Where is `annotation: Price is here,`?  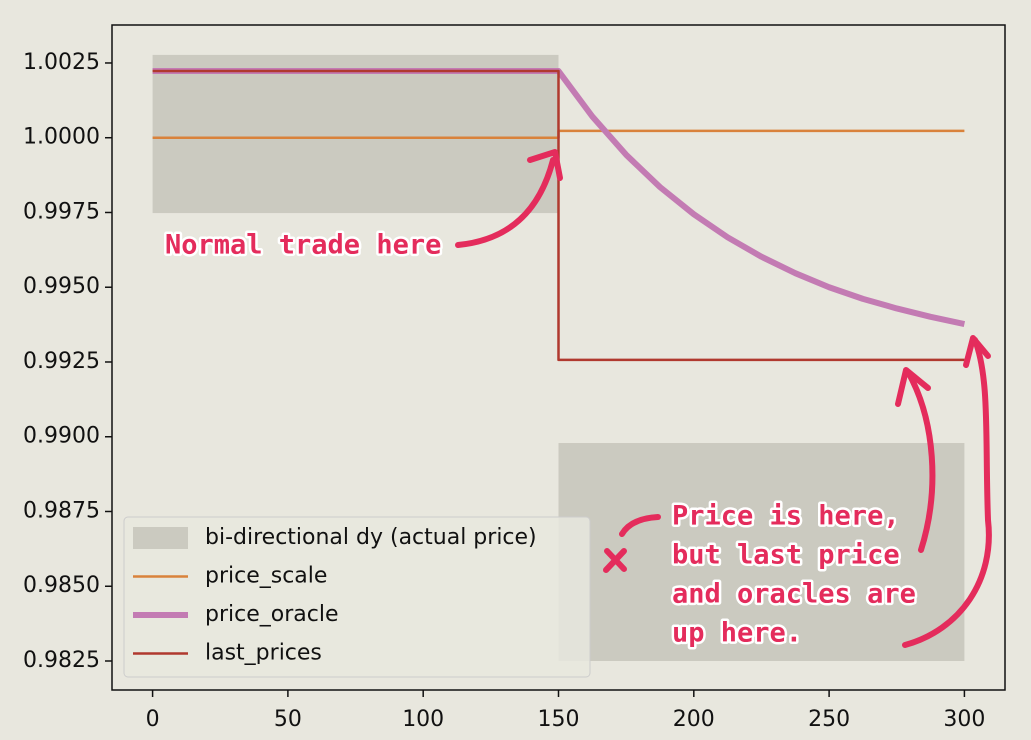
annotation: Price is here, is located at coordinates (786, 516).